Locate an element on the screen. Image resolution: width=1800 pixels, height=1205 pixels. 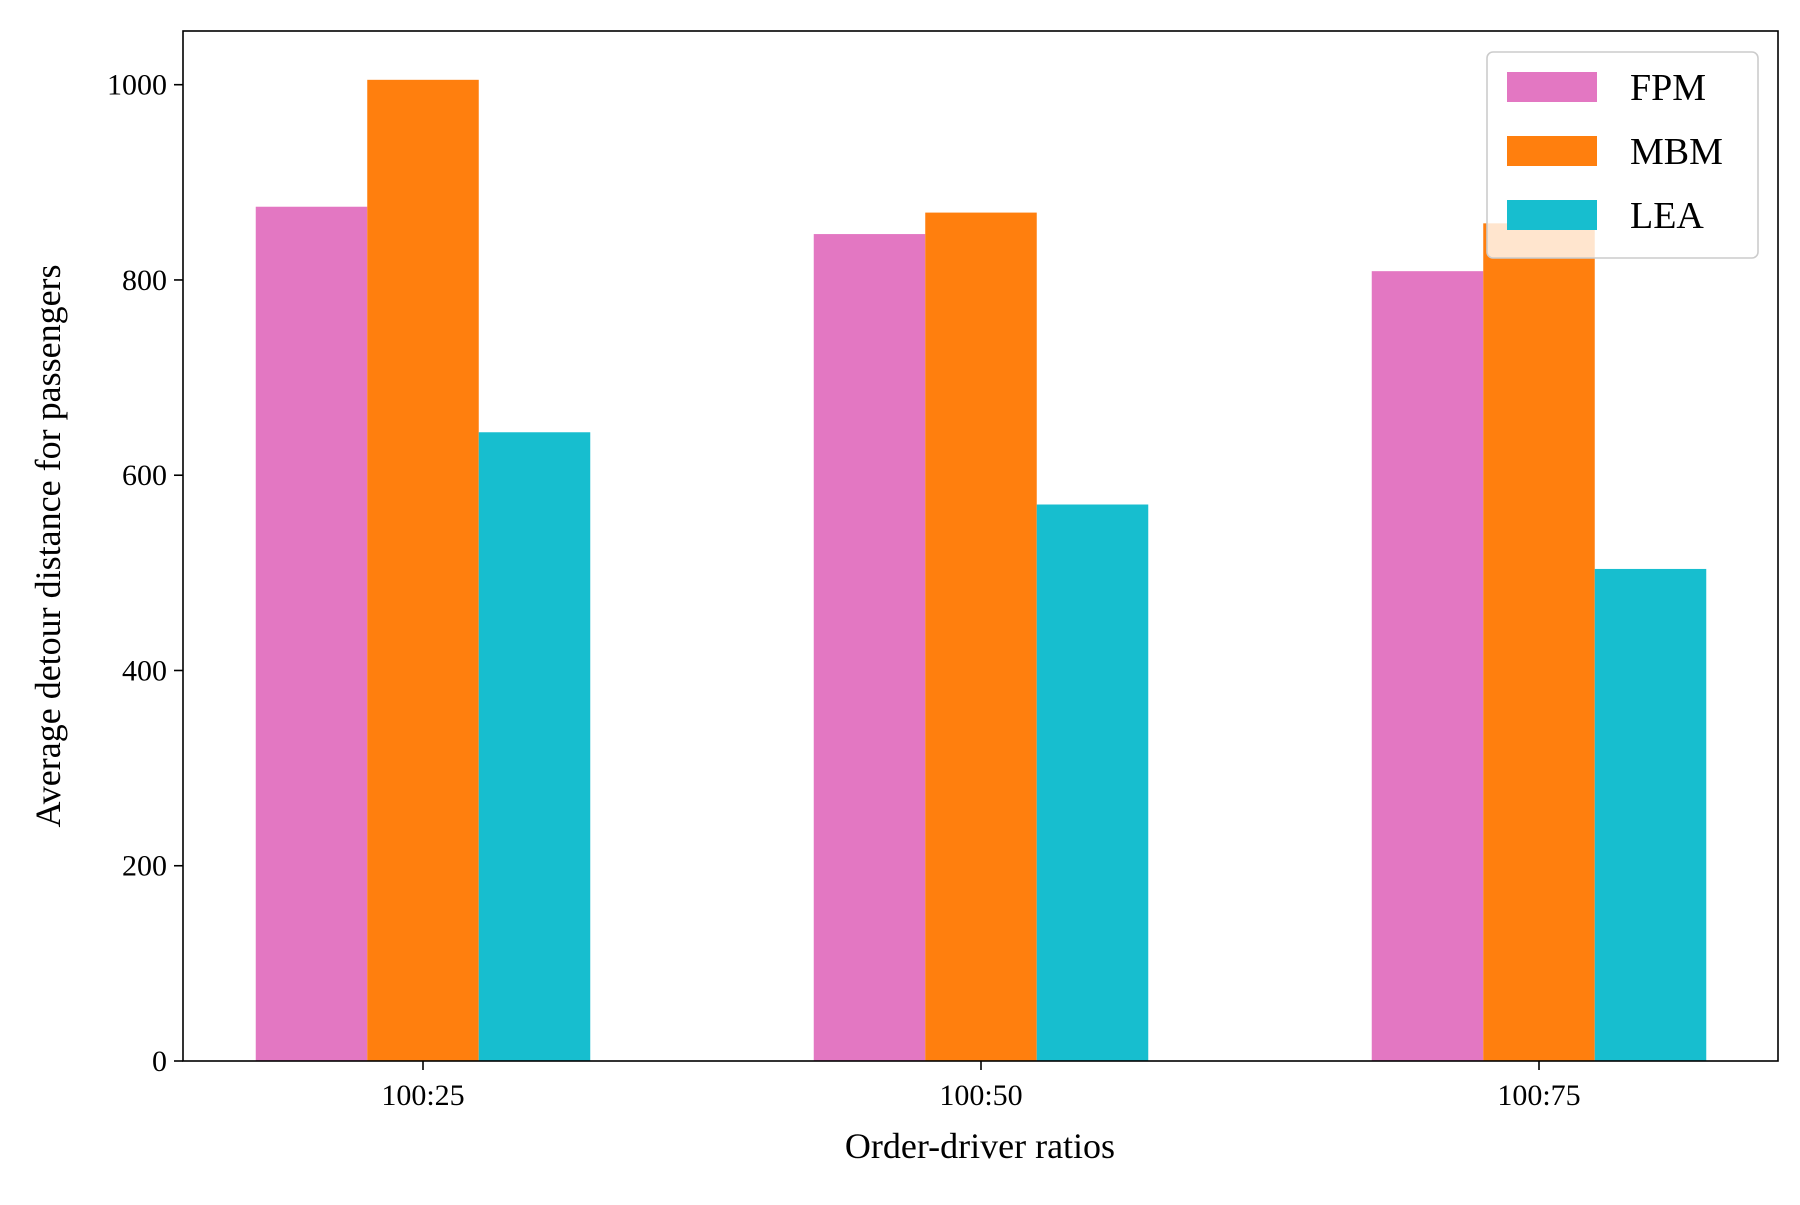
x-axis-label: Order-driver ratios is located at coordinates (980, 1146).